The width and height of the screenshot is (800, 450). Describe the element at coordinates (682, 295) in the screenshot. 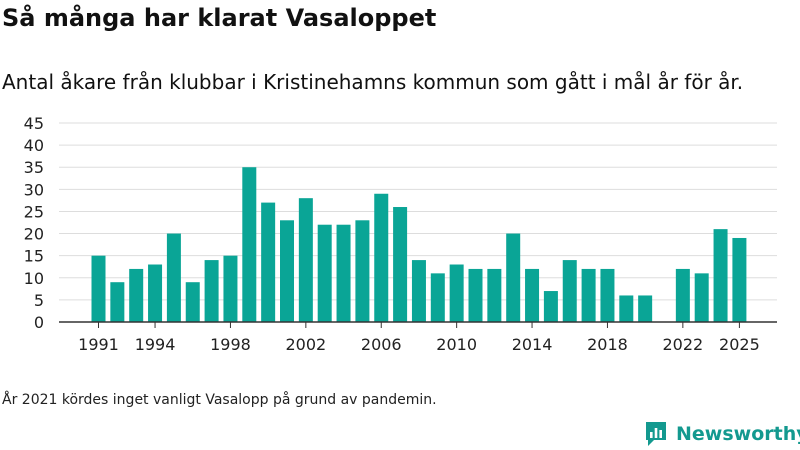

I see `bar-2022` at that location.